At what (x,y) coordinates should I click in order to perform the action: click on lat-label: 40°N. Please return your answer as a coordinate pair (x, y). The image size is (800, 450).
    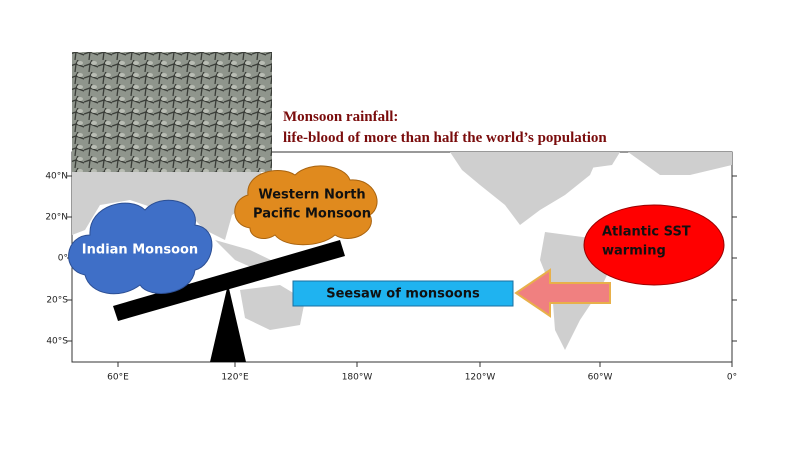
    Looking at the image, I should click on (56, 177).